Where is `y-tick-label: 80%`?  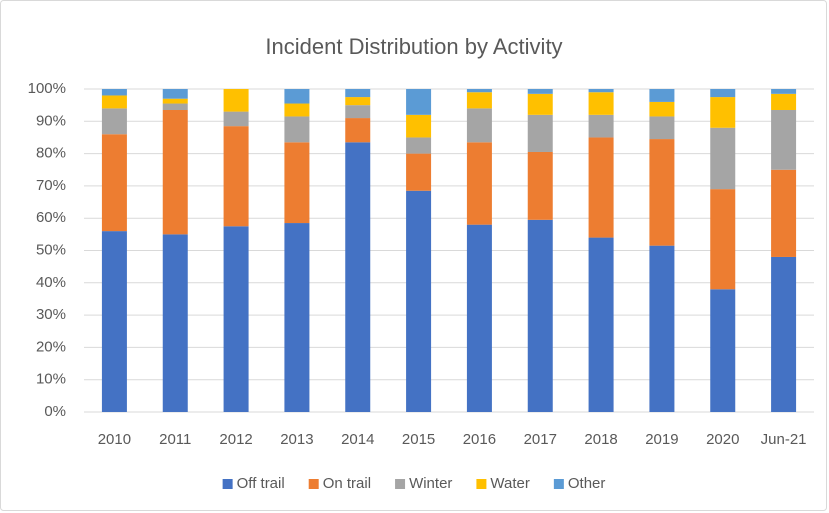 y-tick-label: 80% is located at coordinates (51, 153).